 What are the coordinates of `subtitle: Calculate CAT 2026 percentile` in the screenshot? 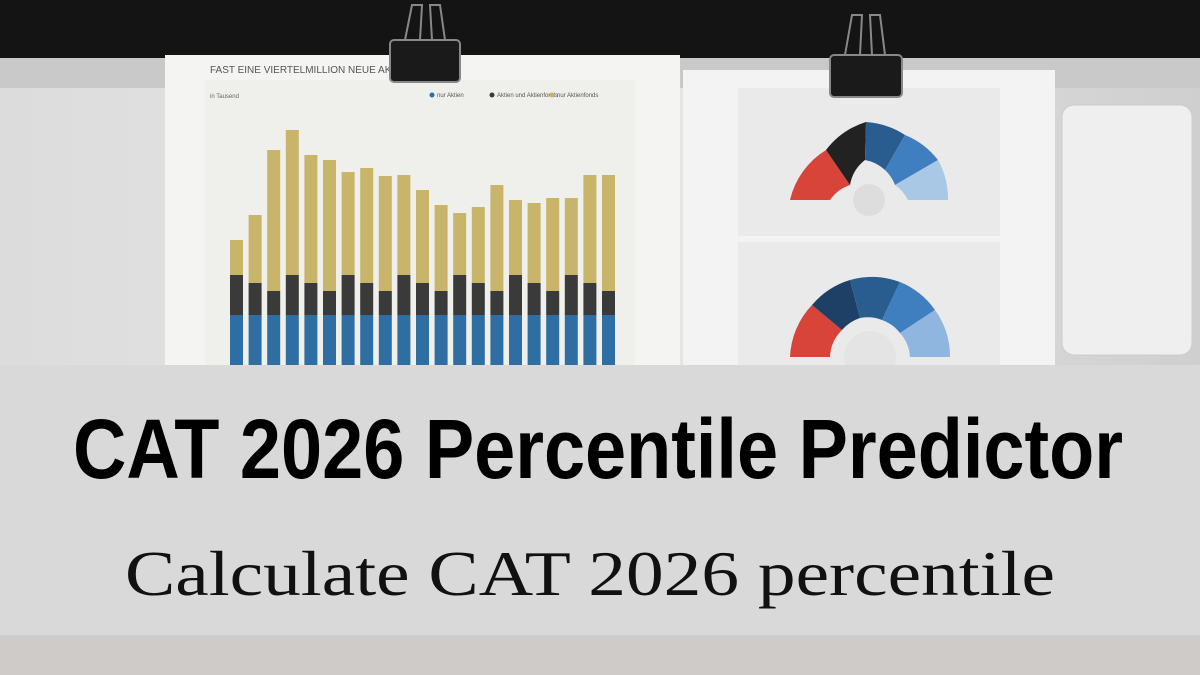 It's located at (590, 573).